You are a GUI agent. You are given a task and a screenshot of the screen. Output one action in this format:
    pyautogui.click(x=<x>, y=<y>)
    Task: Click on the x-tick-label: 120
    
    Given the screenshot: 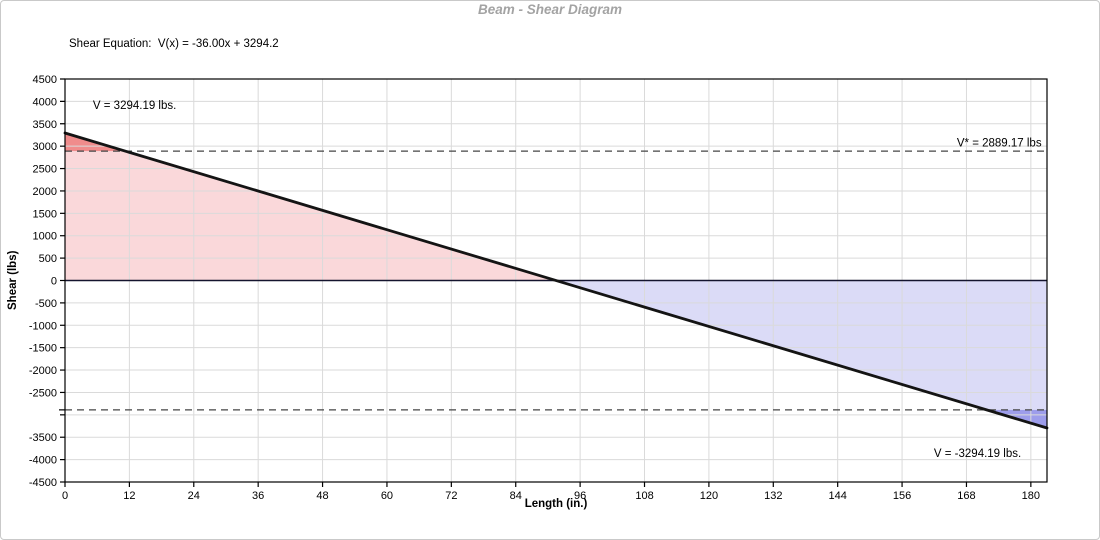 What is the action you would take?
    pyautogui.click(x=709, y=496)
    